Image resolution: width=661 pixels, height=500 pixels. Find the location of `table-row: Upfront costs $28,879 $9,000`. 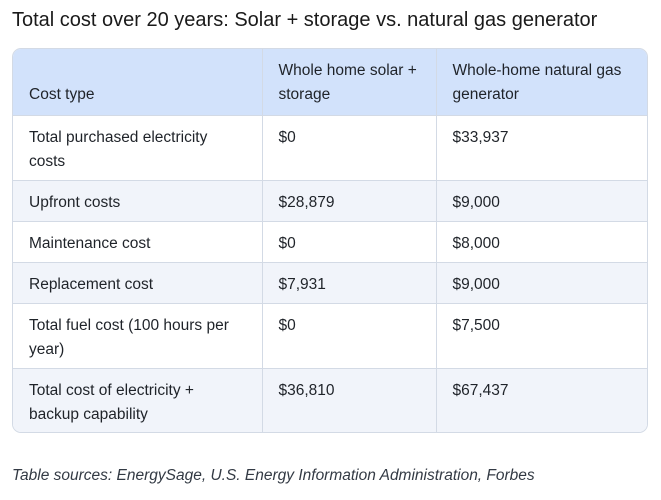

table-row: Upfront costs $28,879 $9,000 is located at coordinates (330, 201).